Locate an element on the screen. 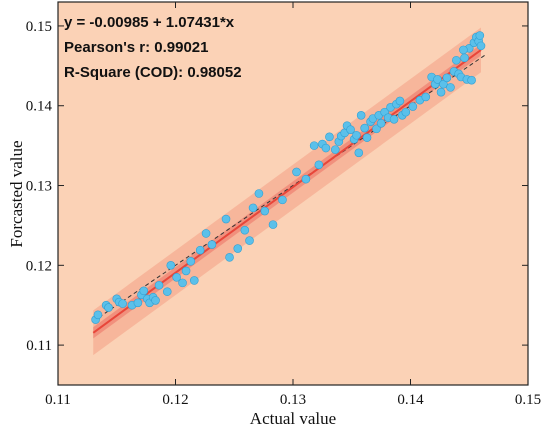  x-axis-title: Actual value is located at coordinates (293, 418).